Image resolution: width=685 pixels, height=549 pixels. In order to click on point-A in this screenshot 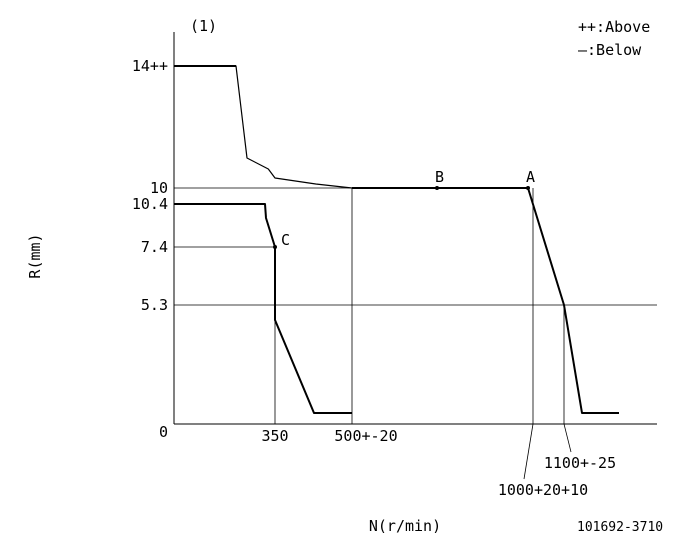, I will do `click(528, 188)`.